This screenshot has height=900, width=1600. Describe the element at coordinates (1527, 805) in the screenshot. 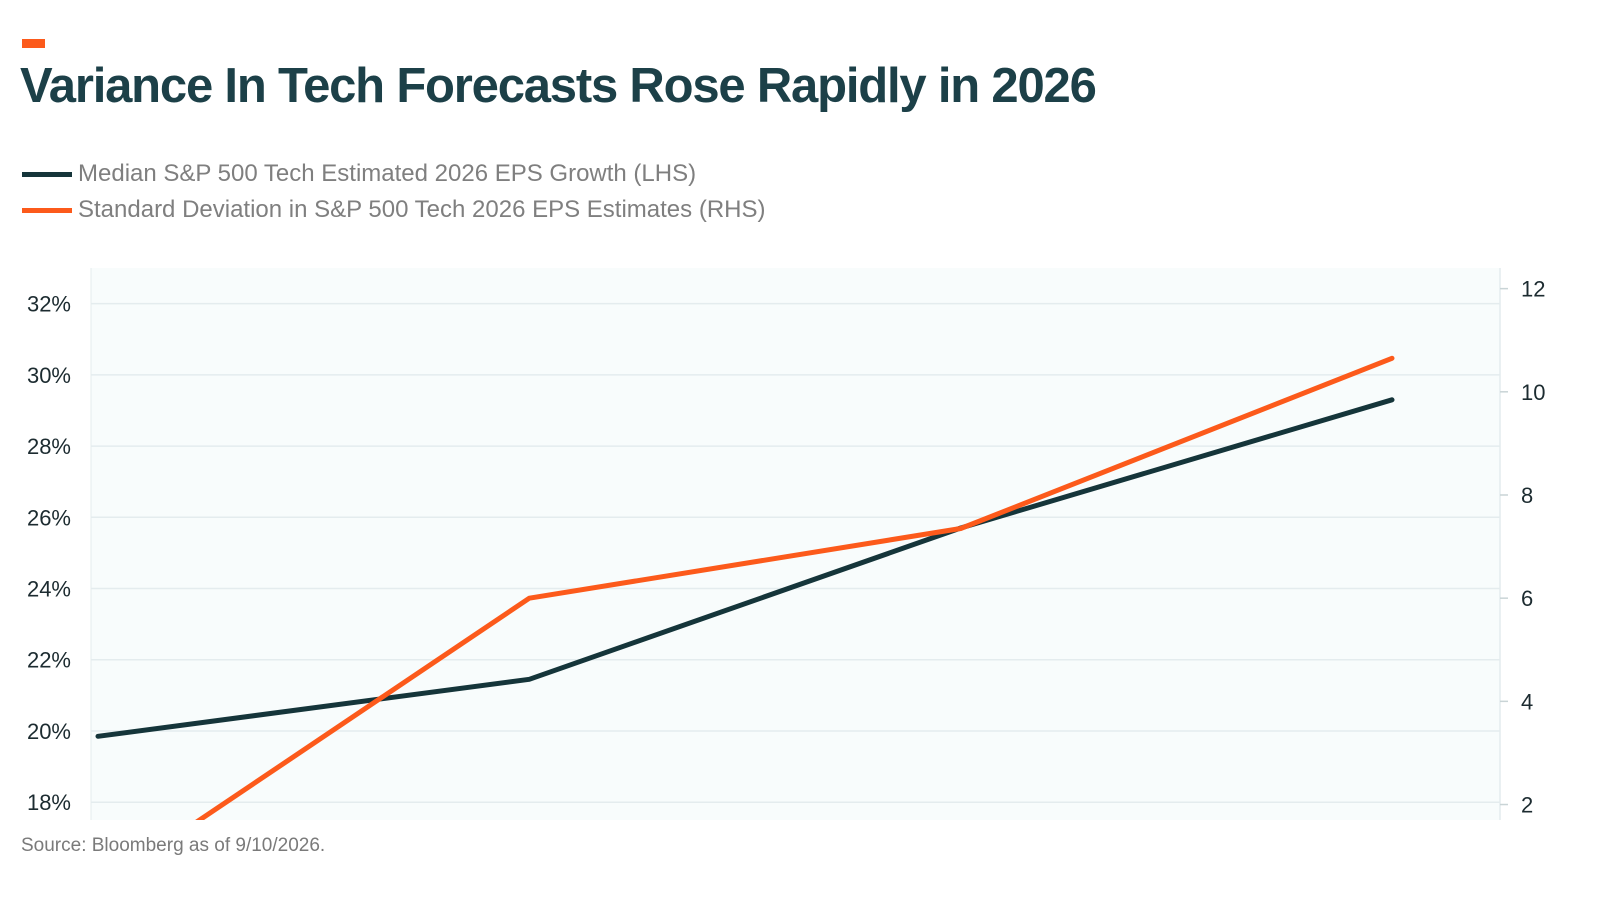

I see `right-tick-label: 2` at that location.